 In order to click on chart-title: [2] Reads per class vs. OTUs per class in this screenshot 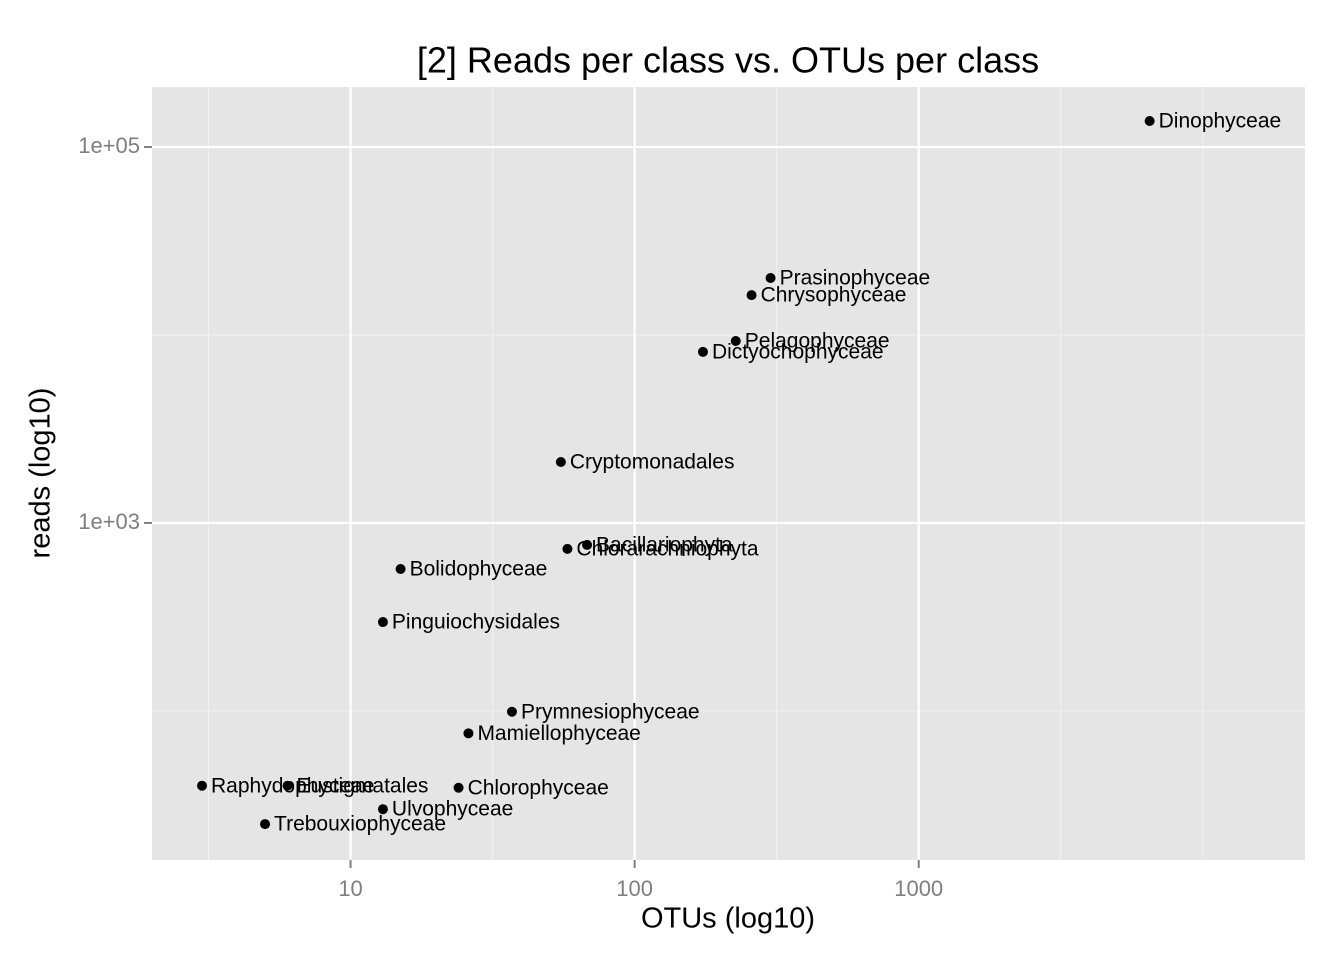, I will do `click(728, 60)`.